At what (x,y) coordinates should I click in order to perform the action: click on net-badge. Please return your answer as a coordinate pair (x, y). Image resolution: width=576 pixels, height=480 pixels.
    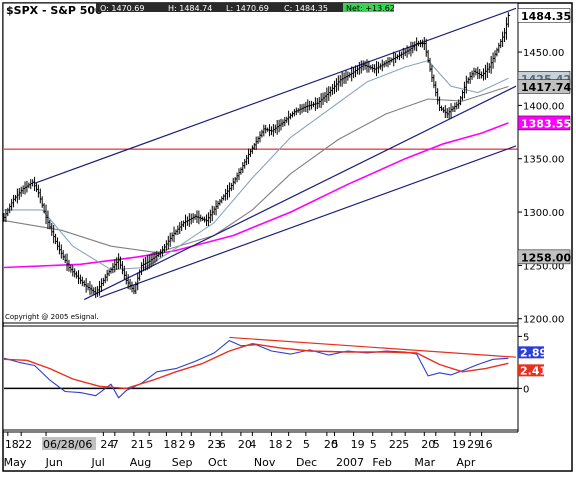
    Looking at the image, I should click on (368, 7).